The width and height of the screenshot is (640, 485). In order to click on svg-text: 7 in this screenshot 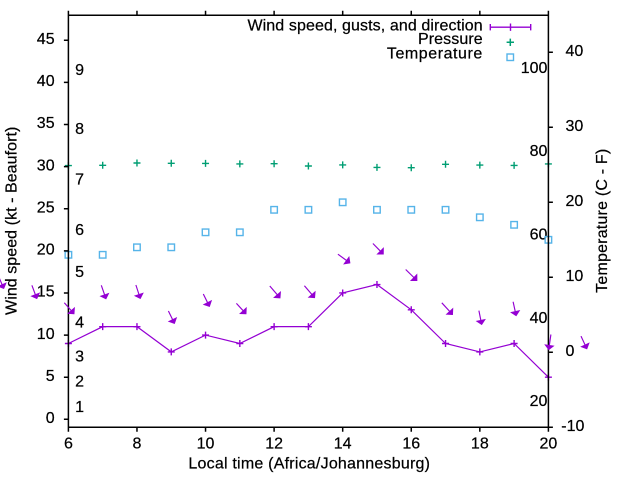, I will do `click(79, 180)`.